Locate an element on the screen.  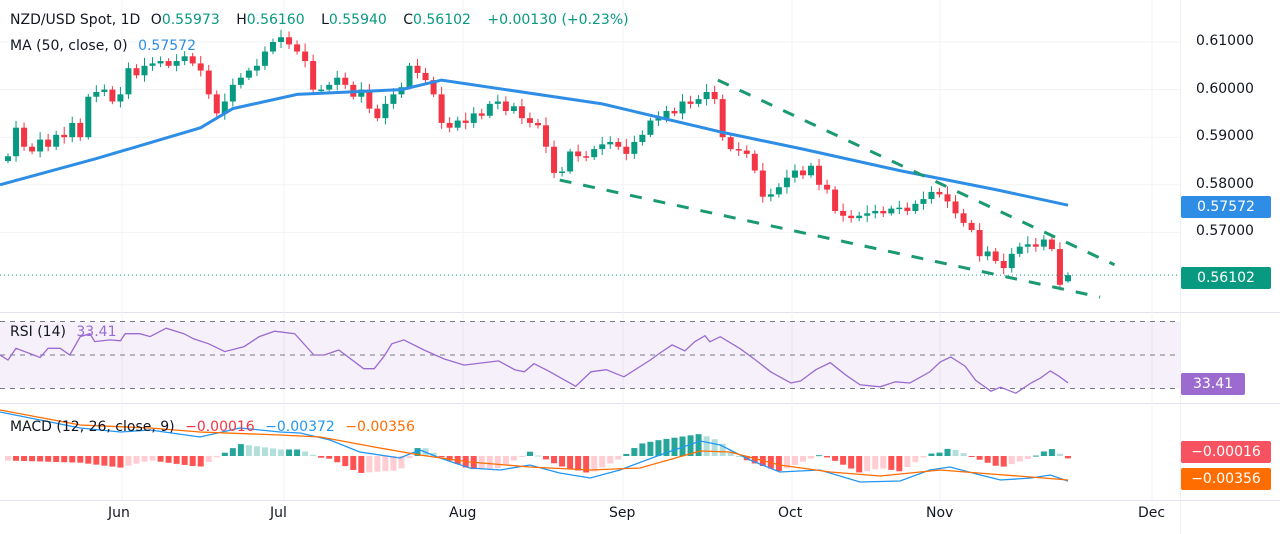
macd-hist-value: −0.00016 is located at coordinates (220, 427).